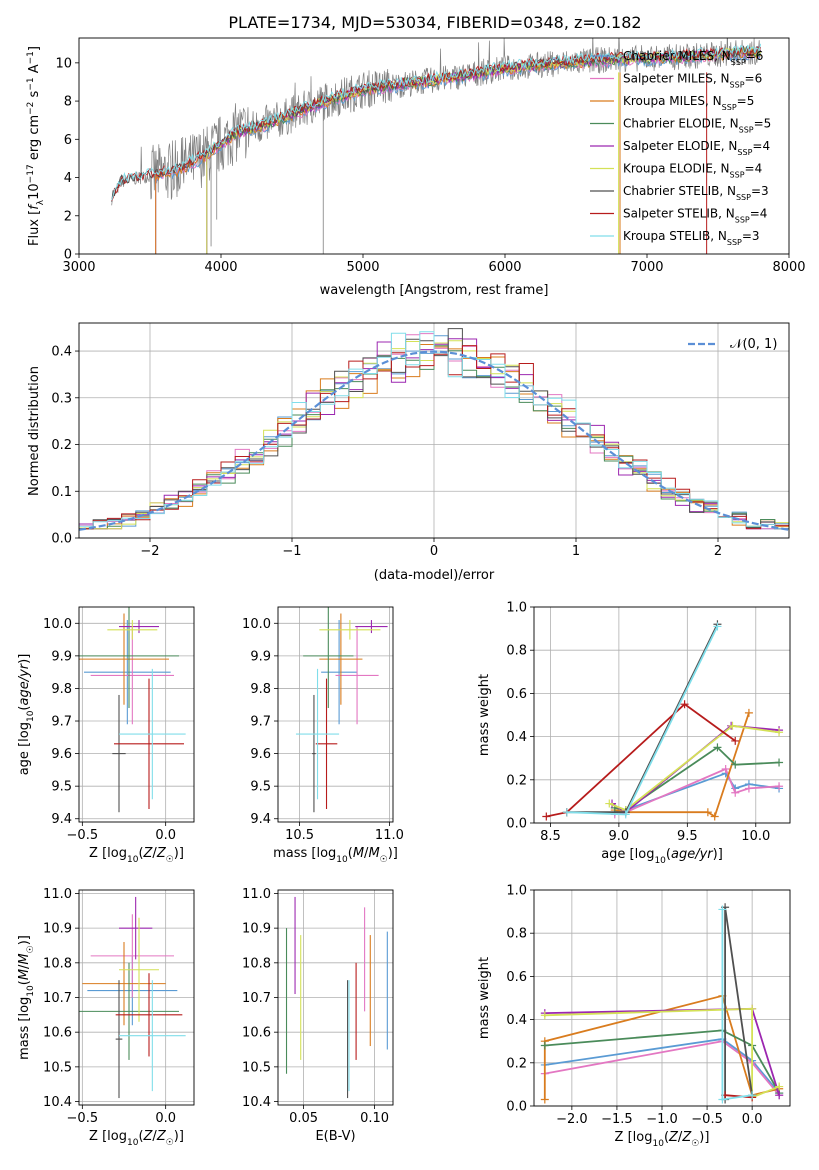 This screenshot has width=819, height=1170. What do you see at coordinates (31, 108) in the screenshot?
I see `label-part: −2` at bounding box center [31, 108].